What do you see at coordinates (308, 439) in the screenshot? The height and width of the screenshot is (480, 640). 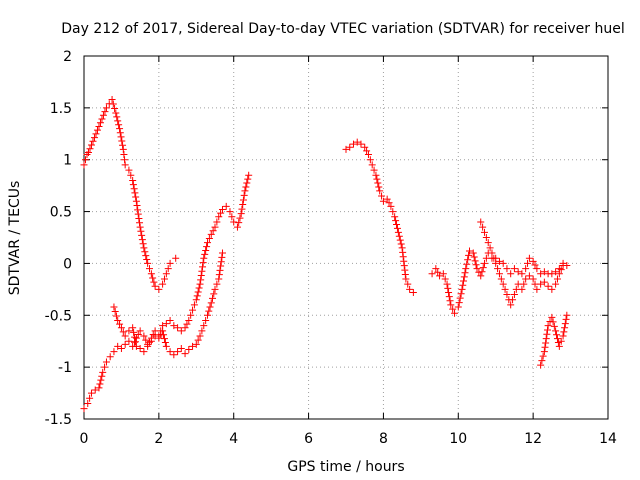 I see `x-tick-label: 6` at bounding box center [308, 439].